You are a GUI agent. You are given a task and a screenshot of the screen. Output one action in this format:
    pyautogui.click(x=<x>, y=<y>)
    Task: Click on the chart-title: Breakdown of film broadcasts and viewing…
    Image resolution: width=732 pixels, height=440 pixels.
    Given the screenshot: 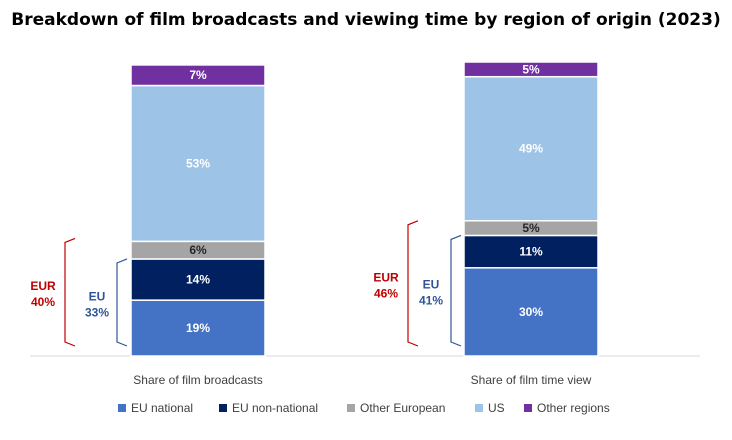 What is the action you would take?
    pyautogui.click(x=365, y=20)
    